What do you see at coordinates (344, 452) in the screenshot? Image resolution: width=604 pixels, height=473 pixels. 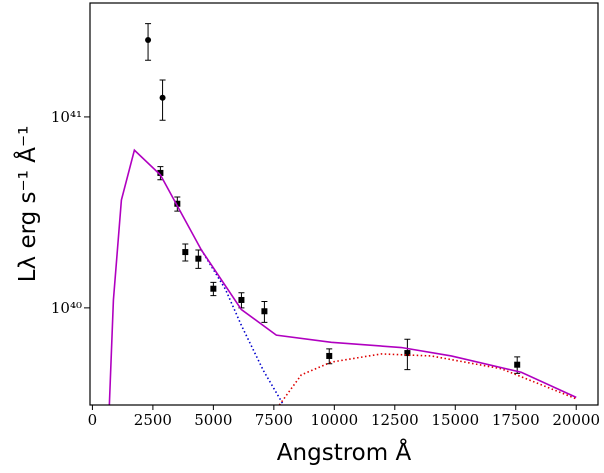 I see `x-axis-label: Angstrom Å` at bounding box center [344, 452].